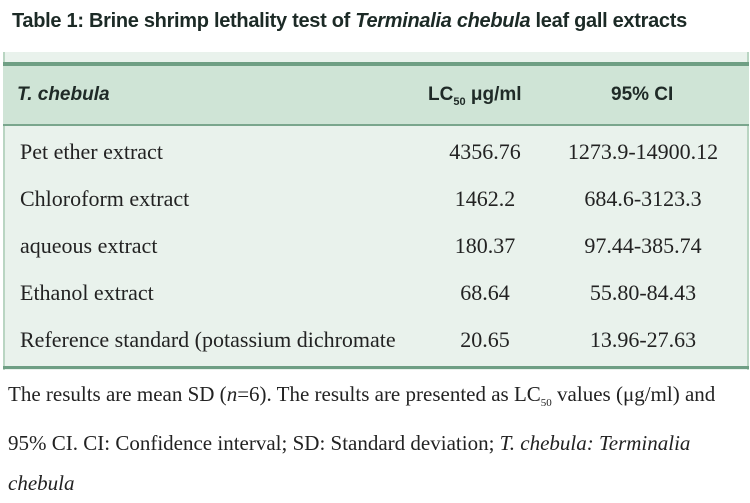 The height and width of the screenshot is (503, 750). I want to click on header-name-text: T. chebula, so click(63, 94).